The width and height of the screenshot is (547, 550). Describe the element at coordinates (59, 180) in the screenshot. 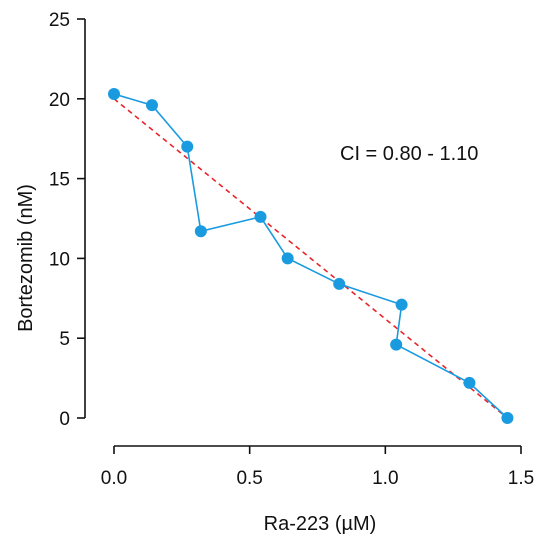

I see `y-tick-label: 15` at that location.